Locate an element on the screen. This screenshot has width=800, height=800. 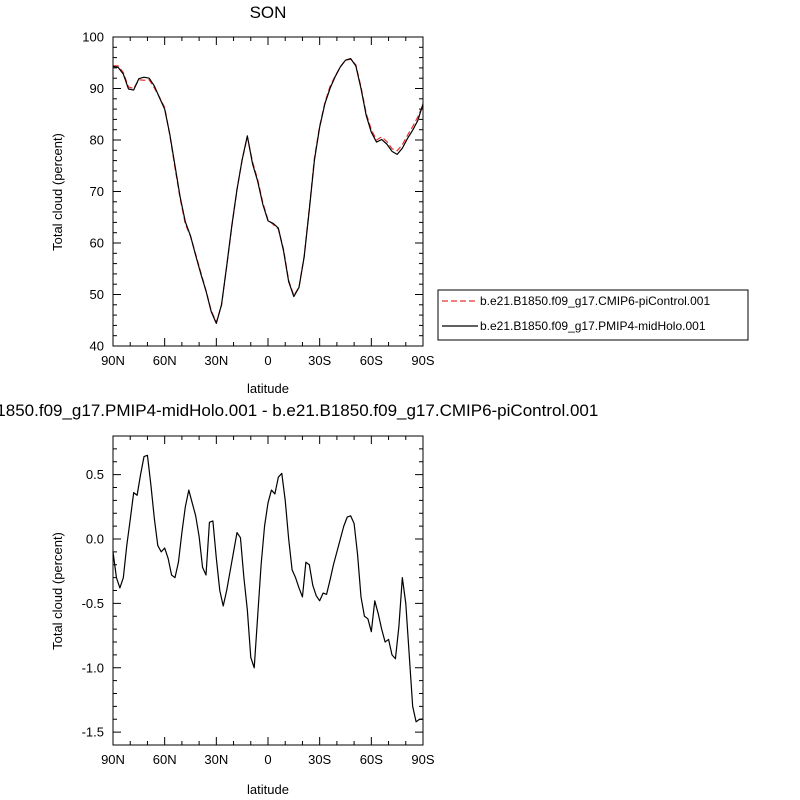
top-series-group is located at coordinates (268, 191).